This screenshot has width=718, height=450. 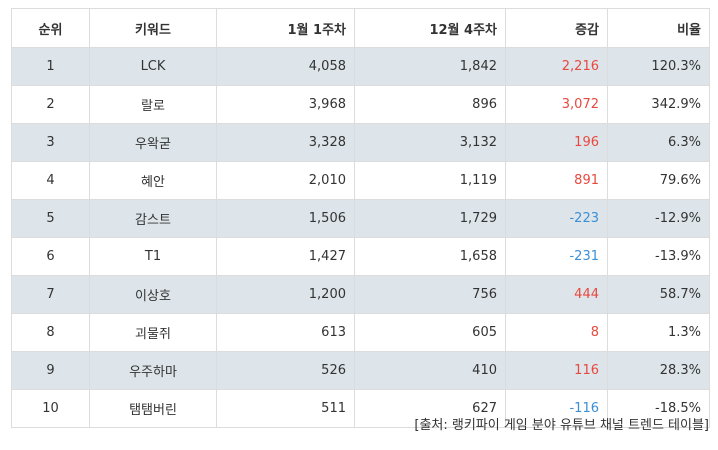 What do you see at coordinates (50, 66) in the screenshot?
I see `rank-cell: 1` at bounding box center [50, 66].